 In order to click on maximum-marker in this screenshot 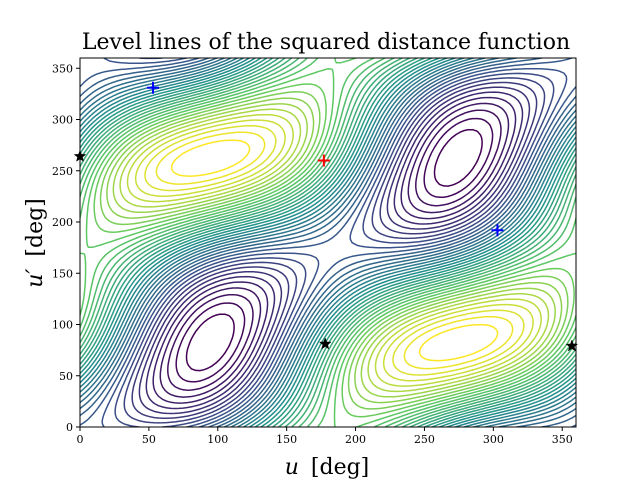, I will do `click(323, 160)`.